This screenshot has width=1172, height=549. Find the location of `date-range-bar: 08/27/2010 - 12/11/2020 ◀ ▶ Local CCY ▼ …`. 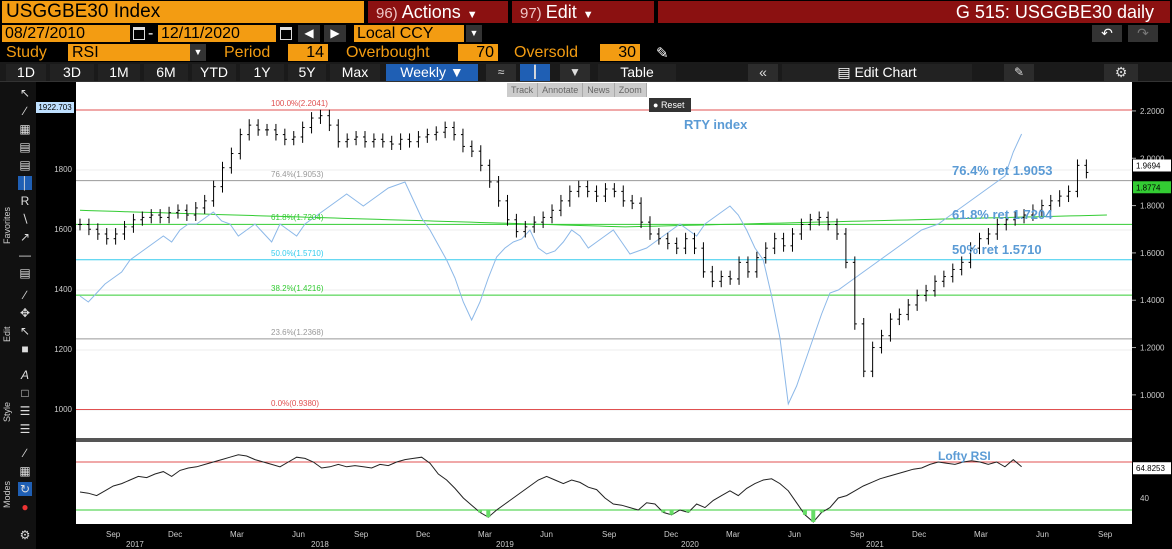

date-range-bar: 08/27/2010 - 12/11/2020 ◀ ▶ Local CCY ▼ … is located at coordinates (586, 33).